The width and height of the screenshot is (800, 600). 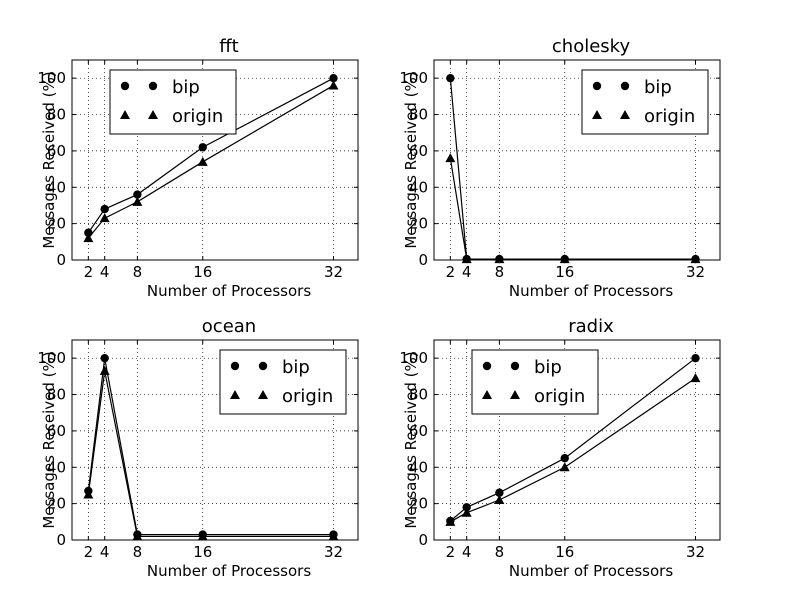 What do you see at coordinates (307, 396) in the screenshot?
I see `legend-label-origin: origin` at bounding box center [307, 396].